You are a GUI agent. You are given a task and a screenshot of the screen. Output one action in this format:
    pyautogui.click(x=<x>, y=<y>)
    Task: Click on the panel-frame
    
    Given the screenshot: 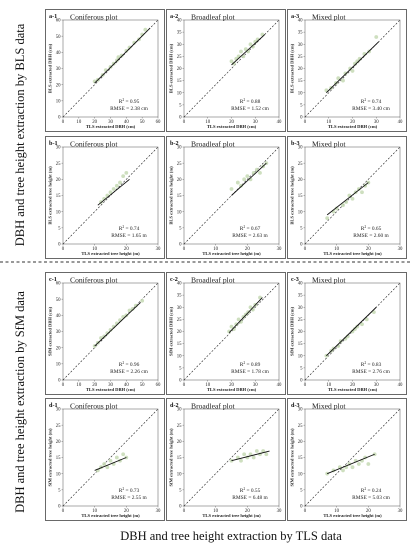 What is the action you would take?
    pyautogui.click(x=226, y=333)
    